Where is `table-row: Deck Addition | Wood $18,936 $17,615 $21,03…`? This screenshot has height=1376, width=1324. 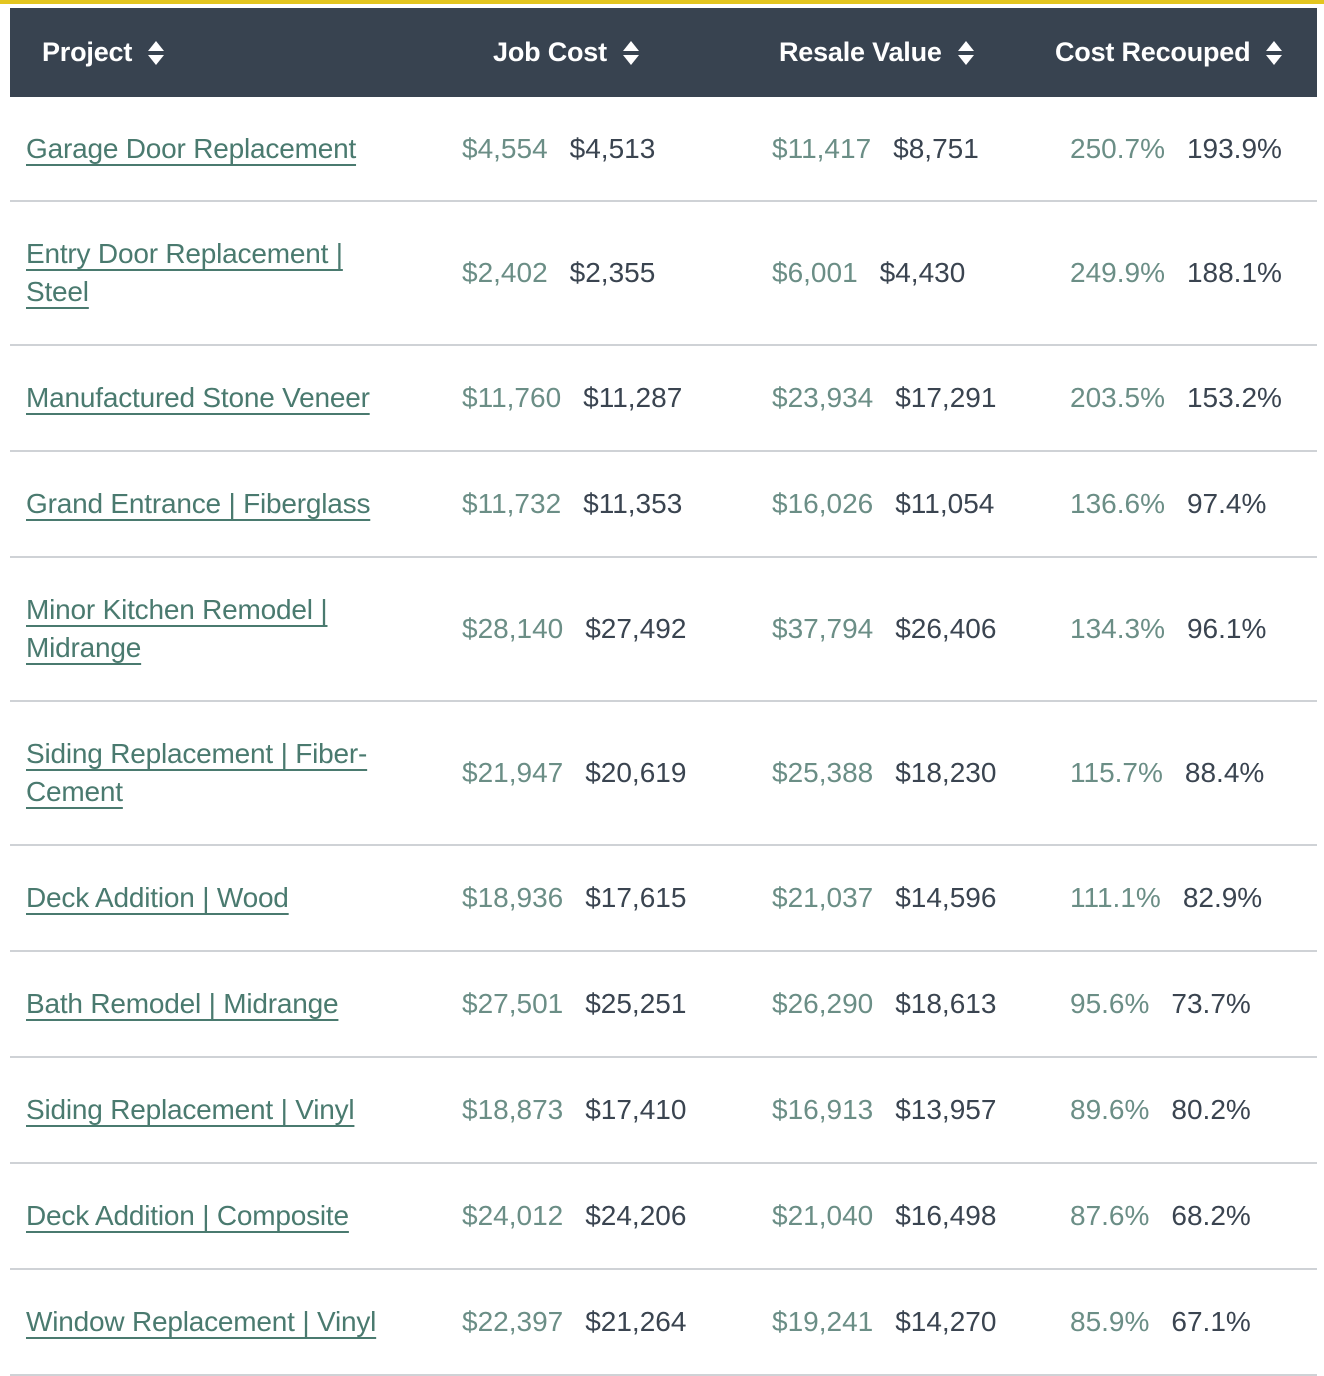 table-row: Deck Addition | Wood $18,936 $17,615 $21,03… is located at coordinates (663, 899).